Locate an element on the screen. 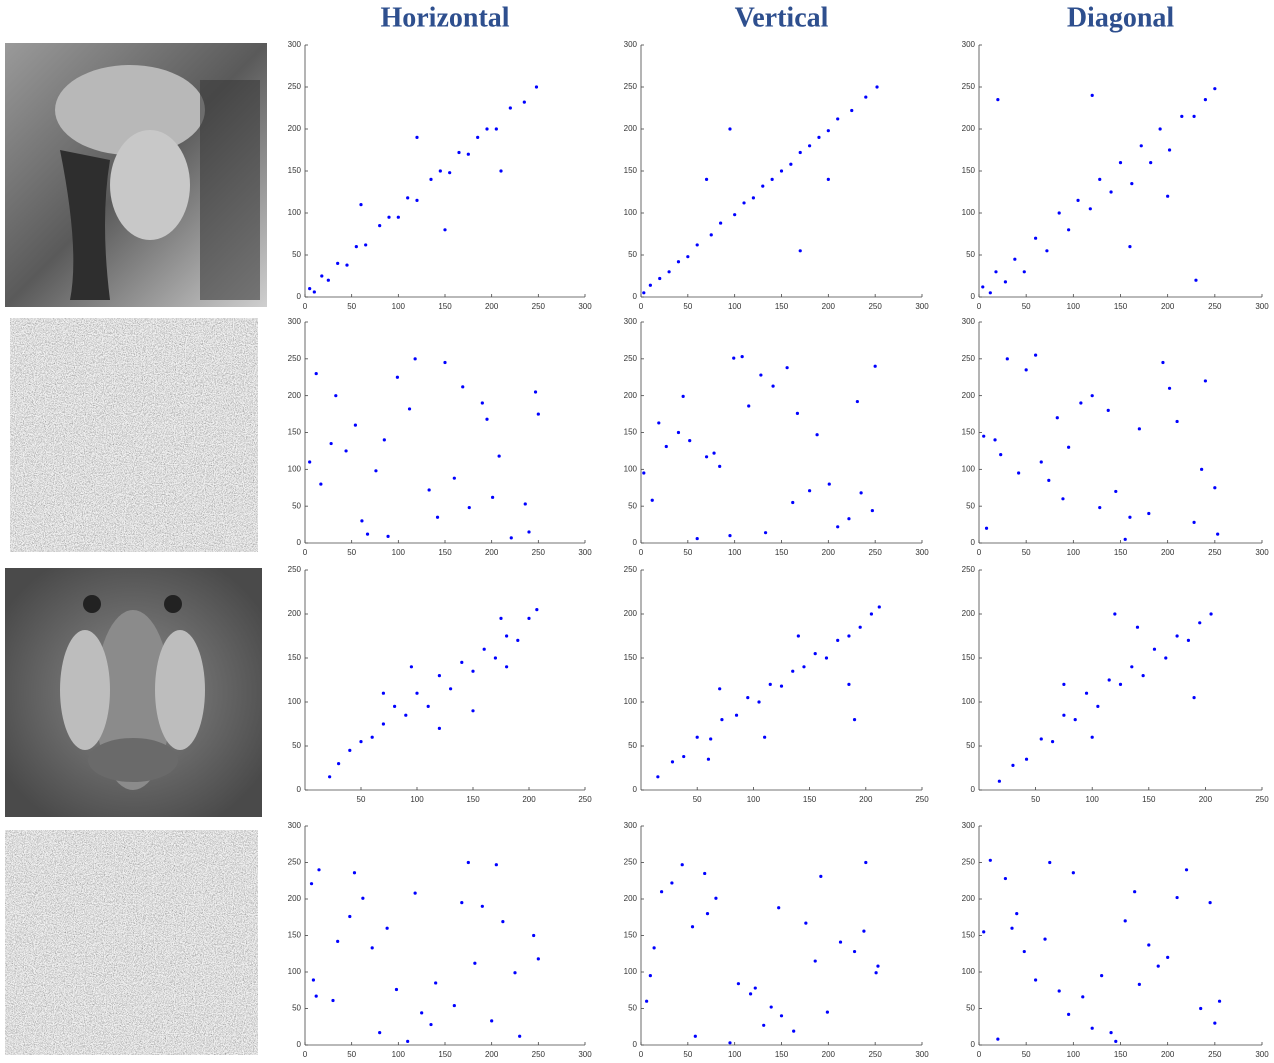 The image size is (1274, 1063). y-tick-label: 100 is located at coordinates (631, 971).